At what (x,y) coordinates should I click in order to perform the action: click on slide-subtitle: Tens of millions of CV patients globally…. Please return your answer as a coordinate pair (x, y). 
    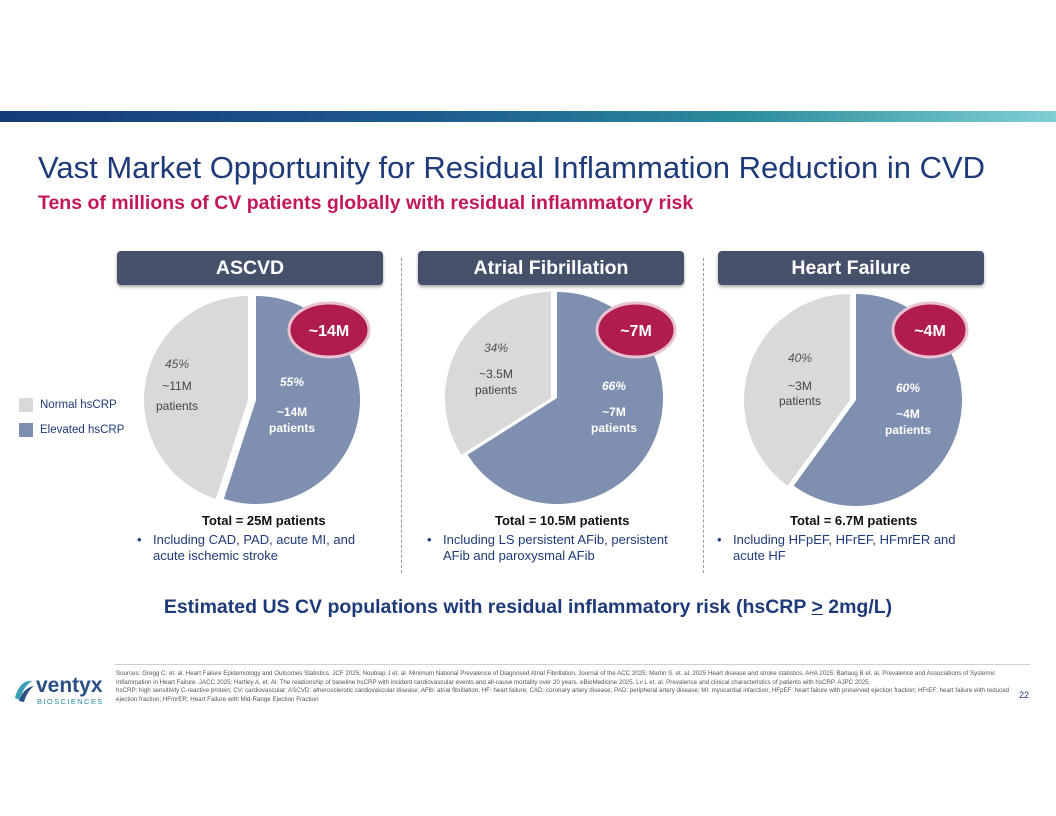
    Looking at the image, I should click on (366, 203).